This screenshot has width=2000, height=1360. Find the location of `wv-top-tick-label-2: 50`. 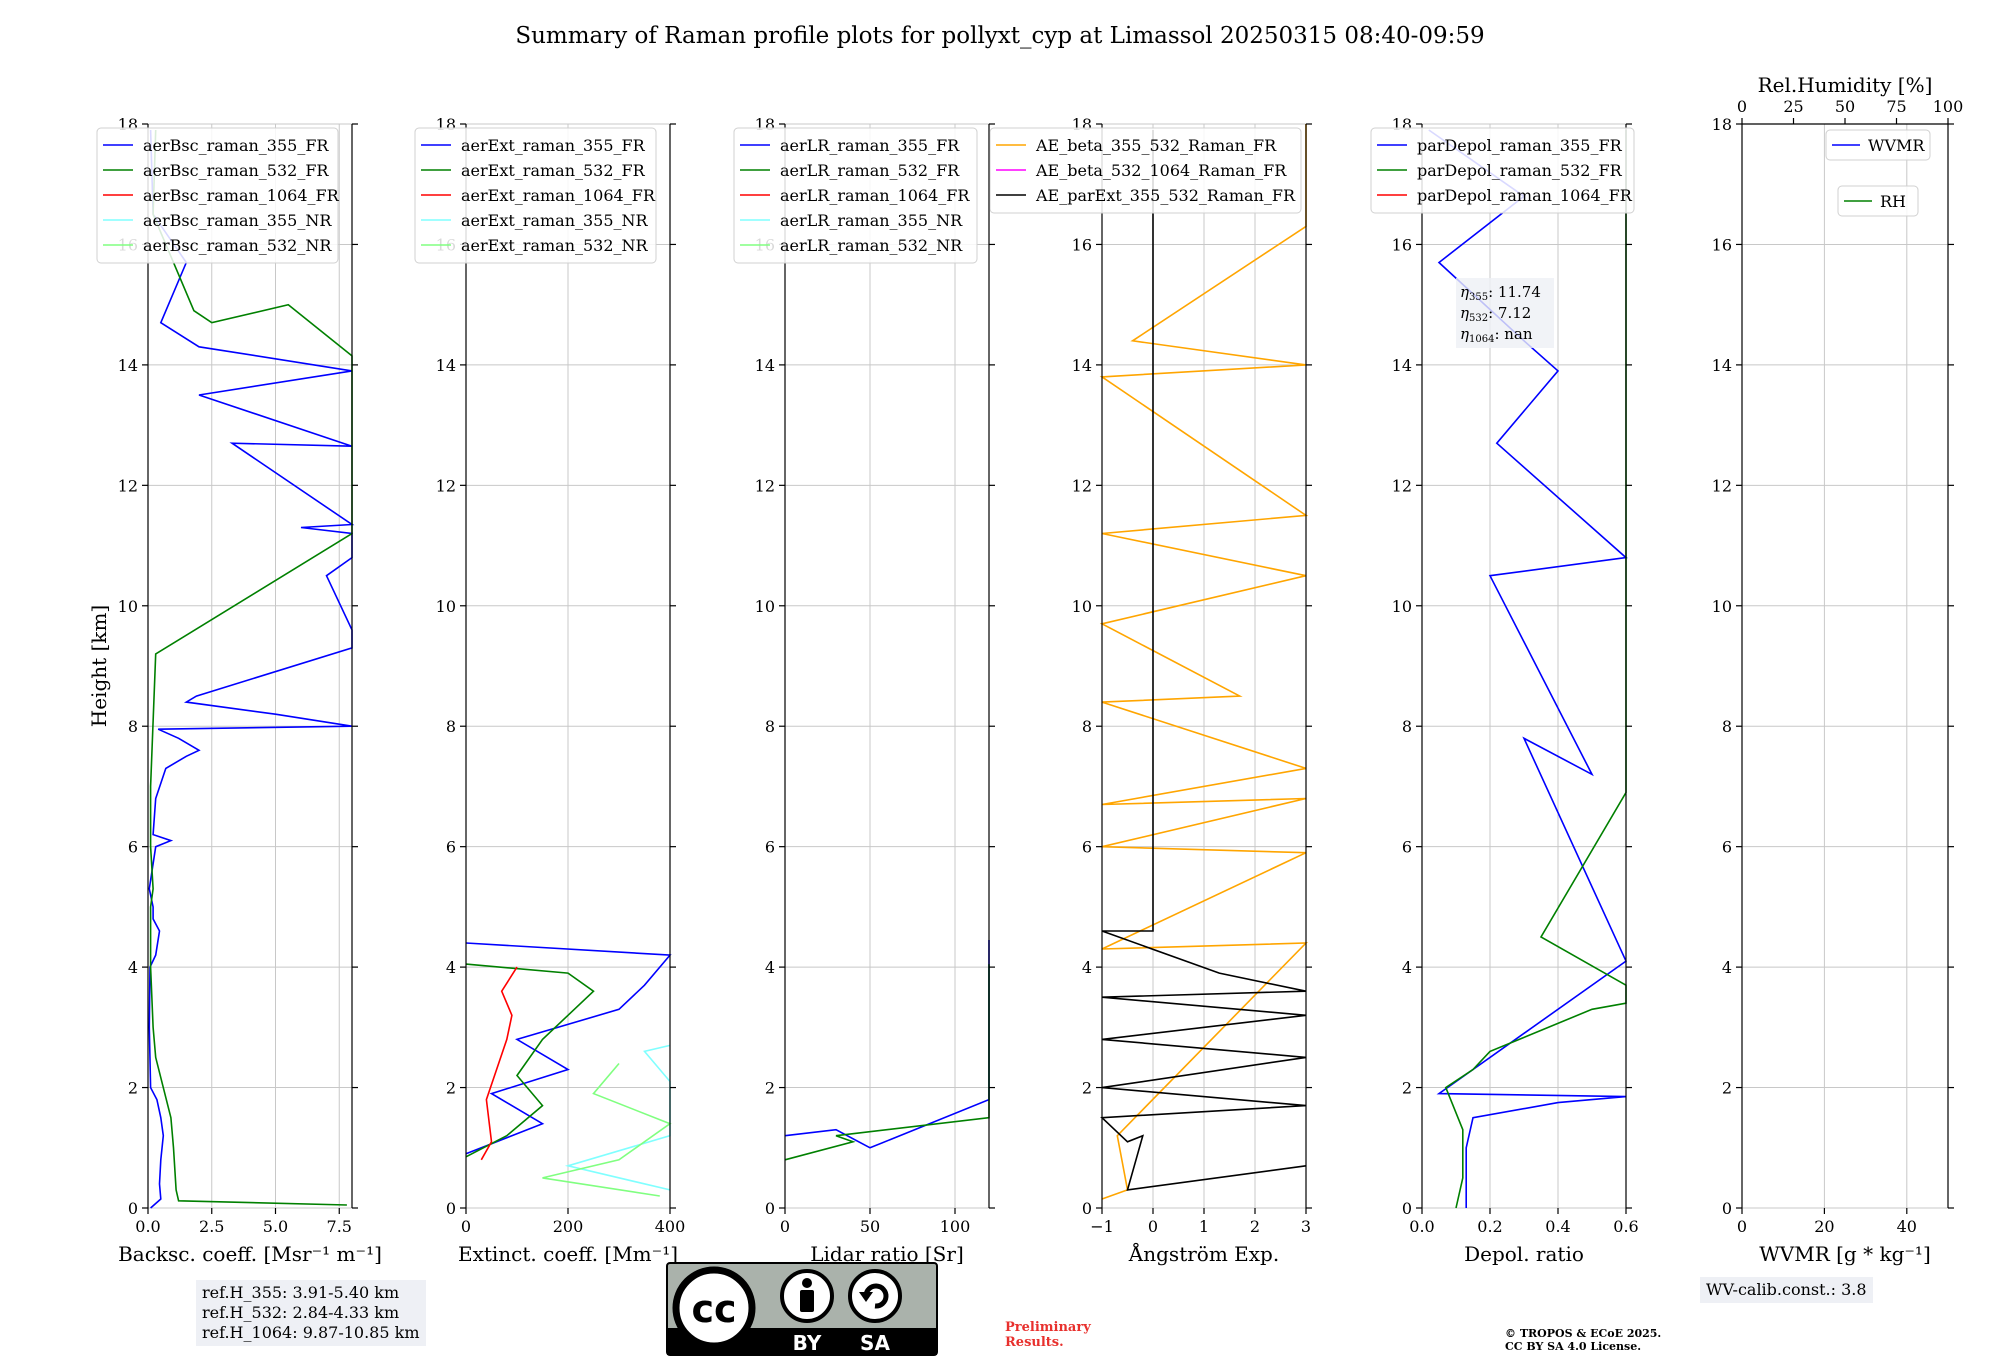

wv-top-tick-label-2: 50 is located at coordinates (1845, 106).